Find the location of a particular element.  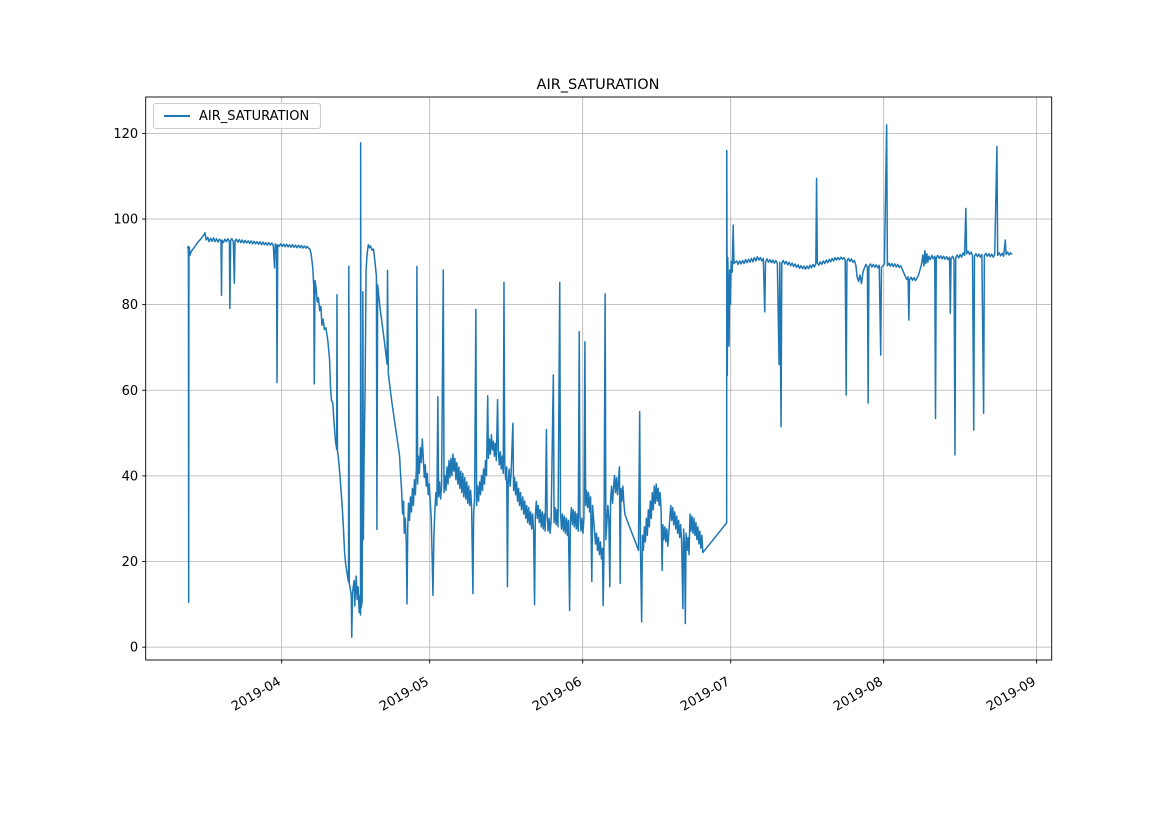

legend-line-swatch-icon is located at coordinates (177, 116).